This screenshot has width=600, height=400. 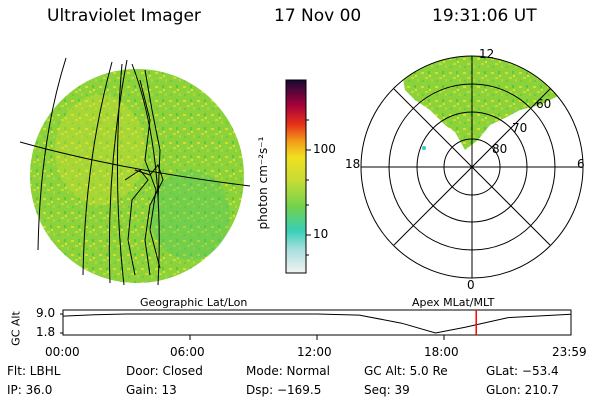 I want to click on time-tick-0600: 06:00, so click(x=187, y=352).